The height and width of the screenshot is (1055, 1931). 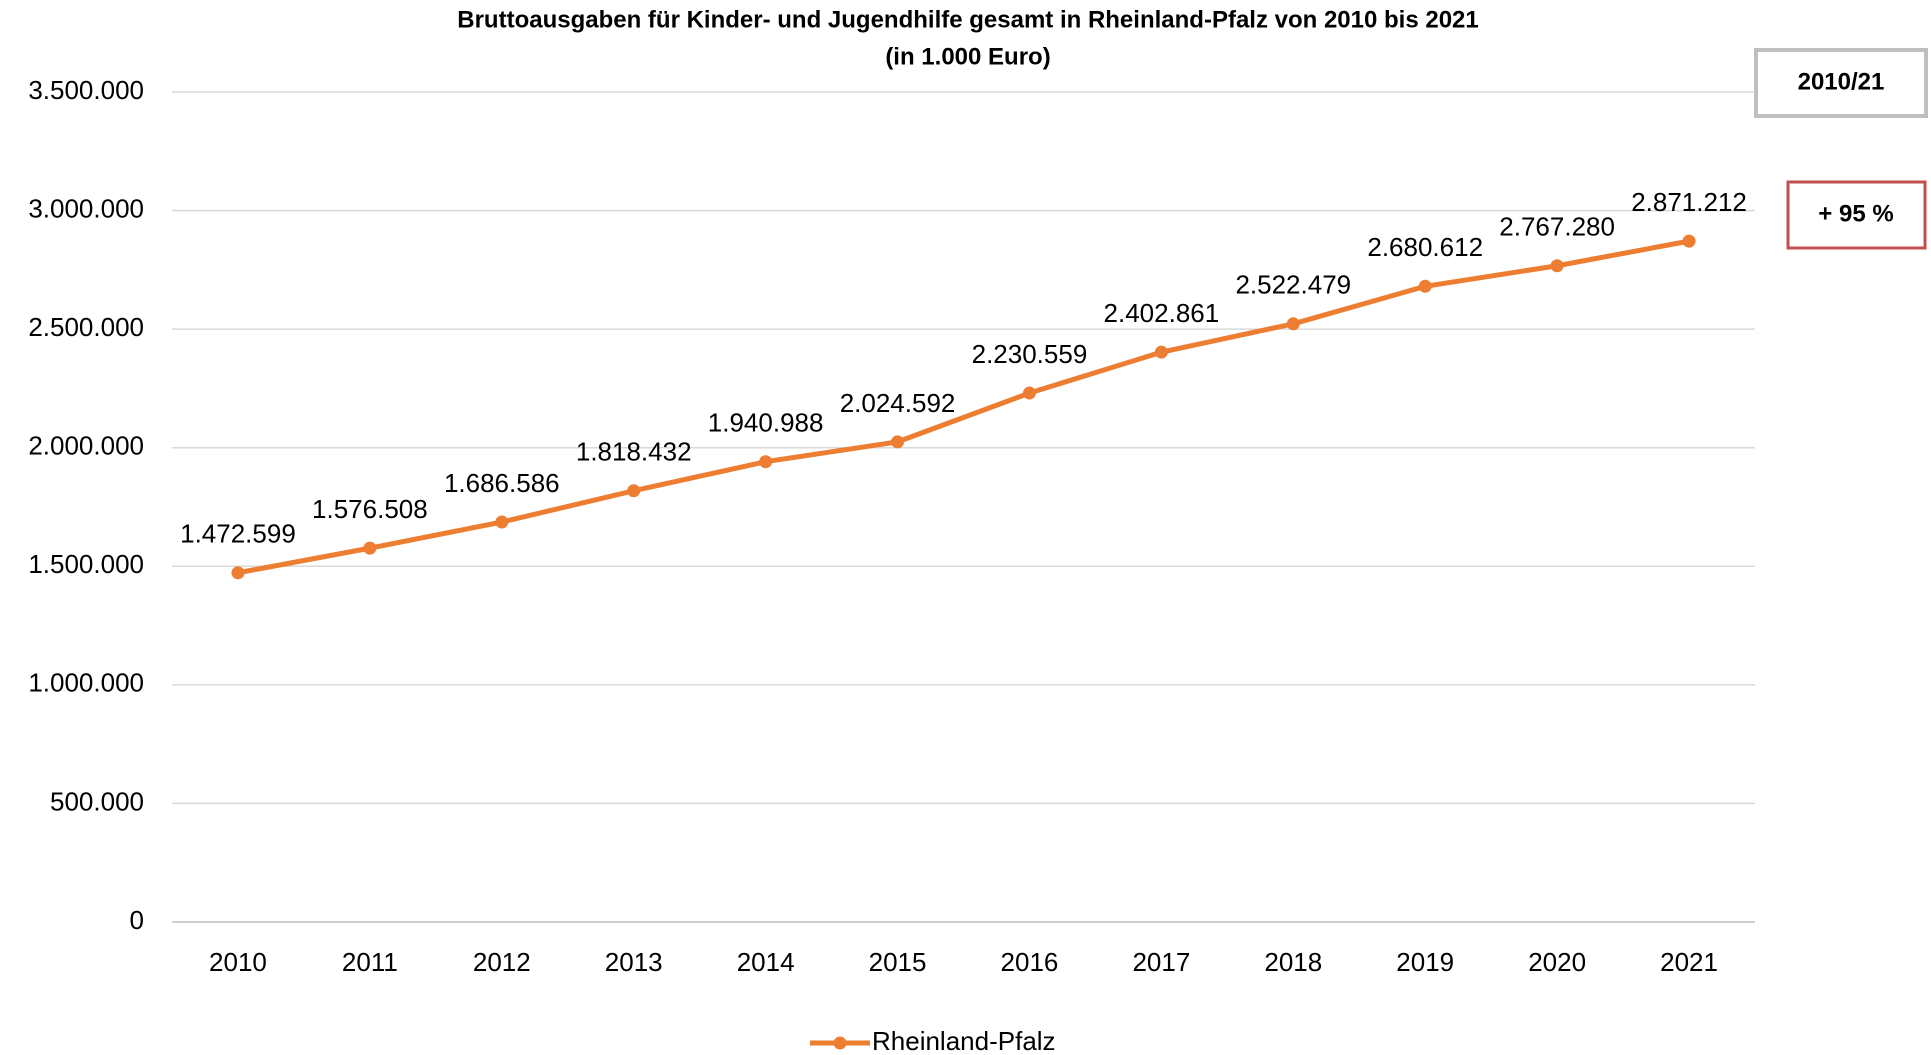 I want to click on annotation: + 95 %, so click(x=1855, y=213).